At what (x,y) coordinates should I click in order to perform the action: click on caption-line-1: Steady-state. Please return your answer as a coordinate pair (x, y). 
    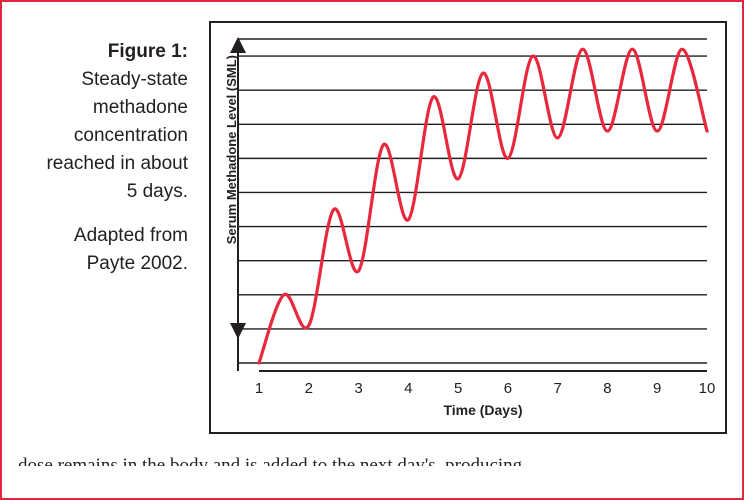
    Looking at the image, I should click on (134, 79).